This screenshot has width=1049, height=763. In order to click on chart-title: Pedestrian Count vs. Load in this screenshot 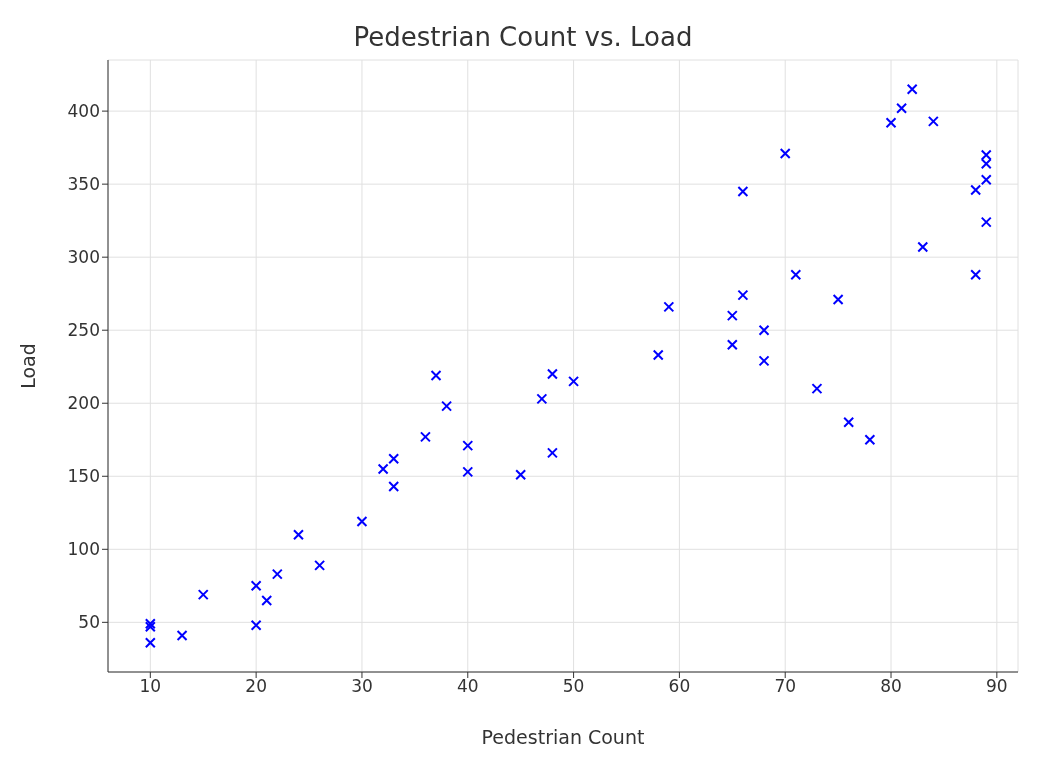, I will do `click(523, 36)`.